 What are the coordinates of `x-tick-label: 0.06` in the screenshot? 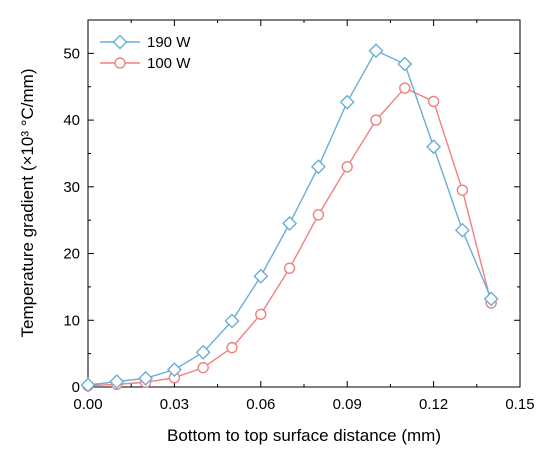 It's located at (260, 404).